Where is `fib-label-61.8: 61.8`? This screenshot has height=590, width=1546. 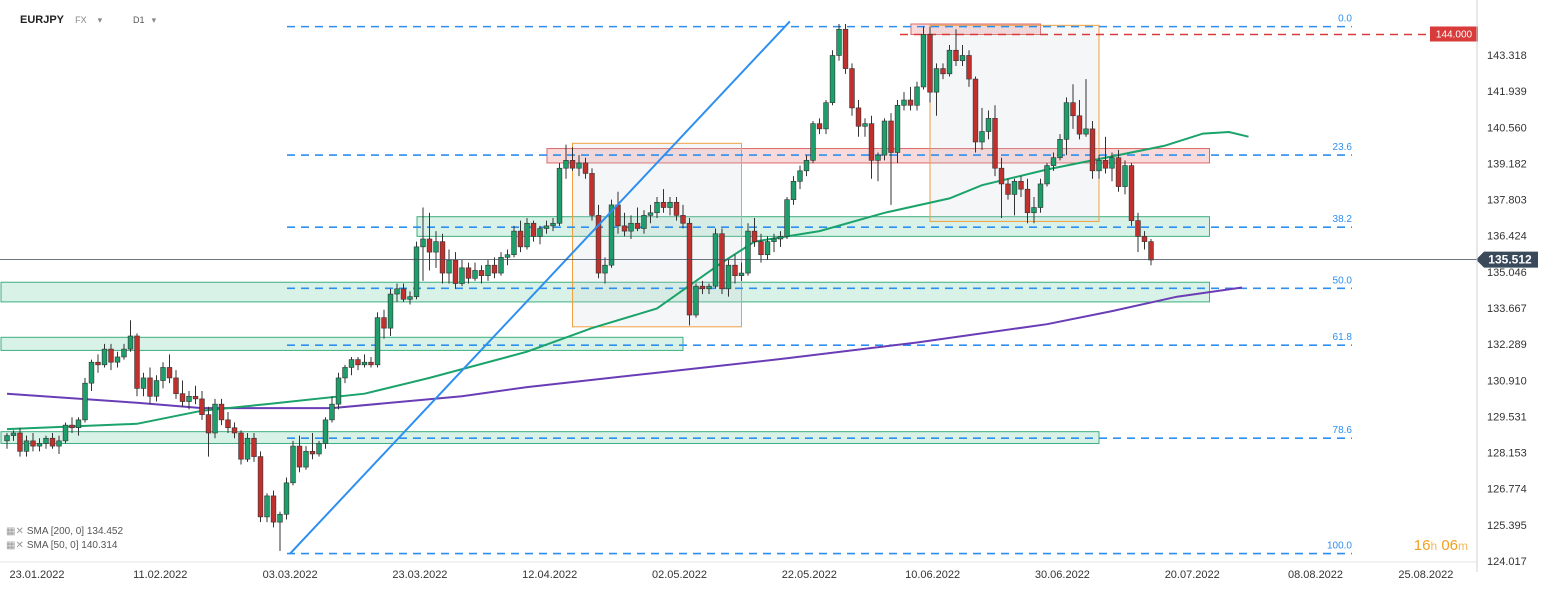
fib-label-61.8: 61.8 is located at coordinates (1343, 337).